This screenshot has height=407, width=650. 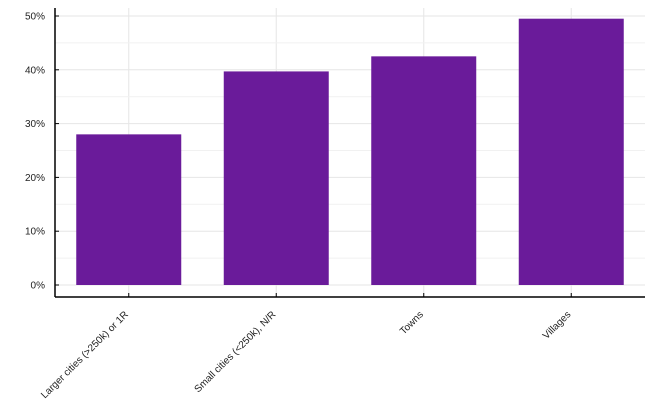 What do you see at coordinates (412, 323) in the screenshot?
I see `x-category-label: Towns` at bounding box center [412, 323].